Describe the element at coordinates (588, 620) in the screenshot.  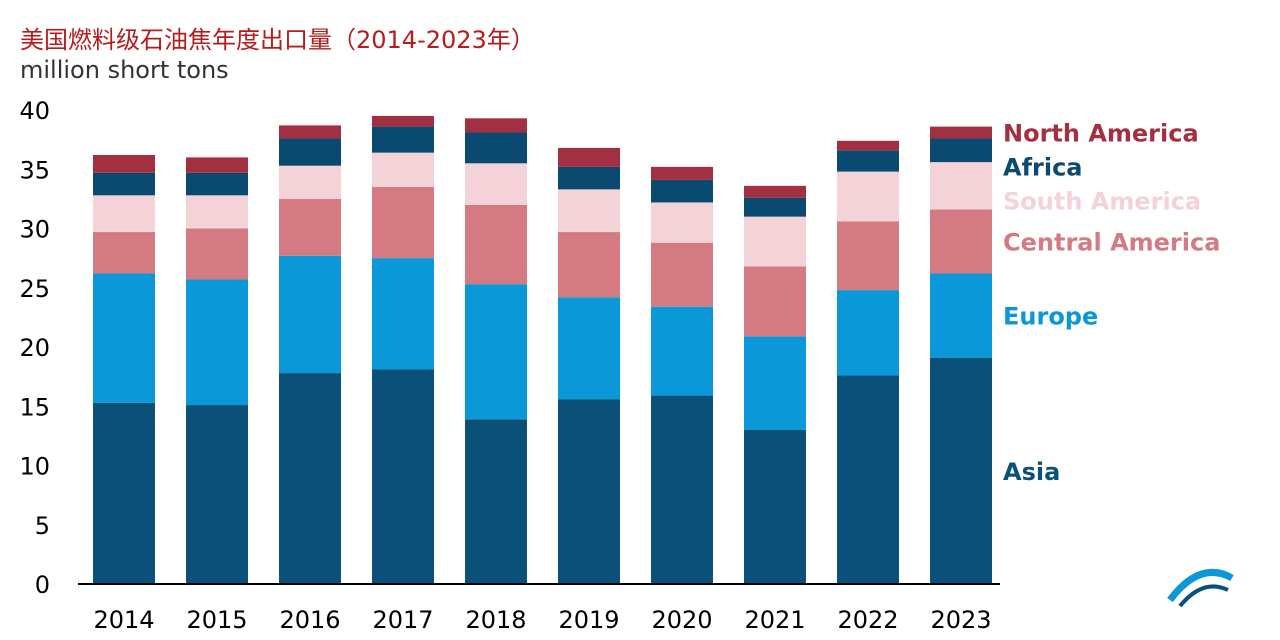
I see `x-tick-label: 2019` at that location.